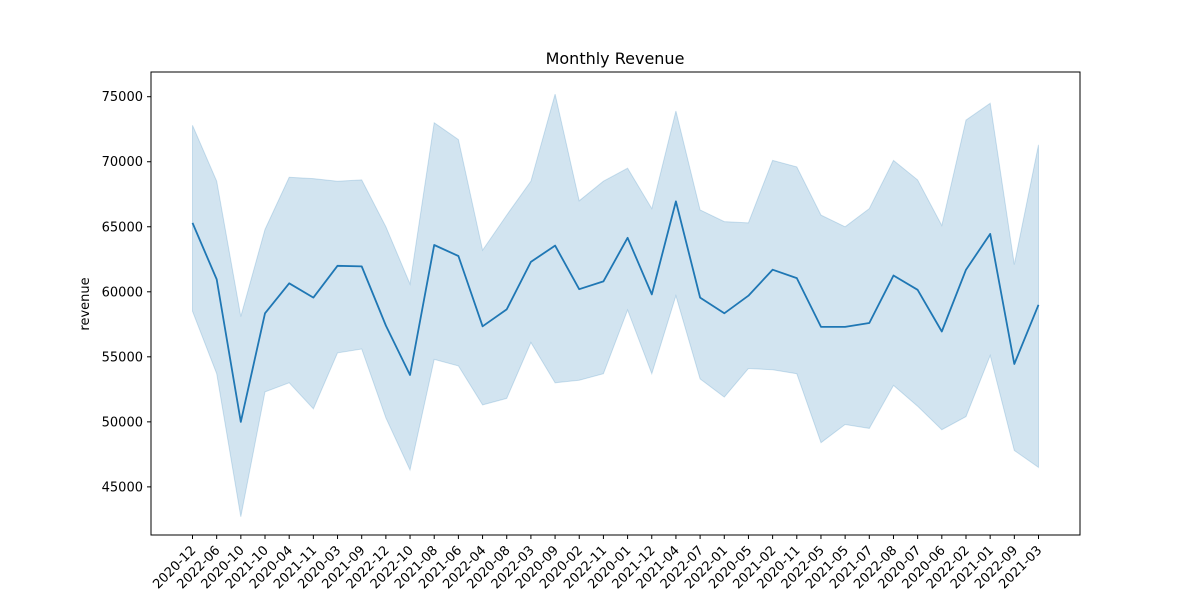 The width and height of the screenshot is (1200, 600). Describe the element at coordinates (122, 487) in the screenshot. I see `y-tick-label: 45000` at that location.